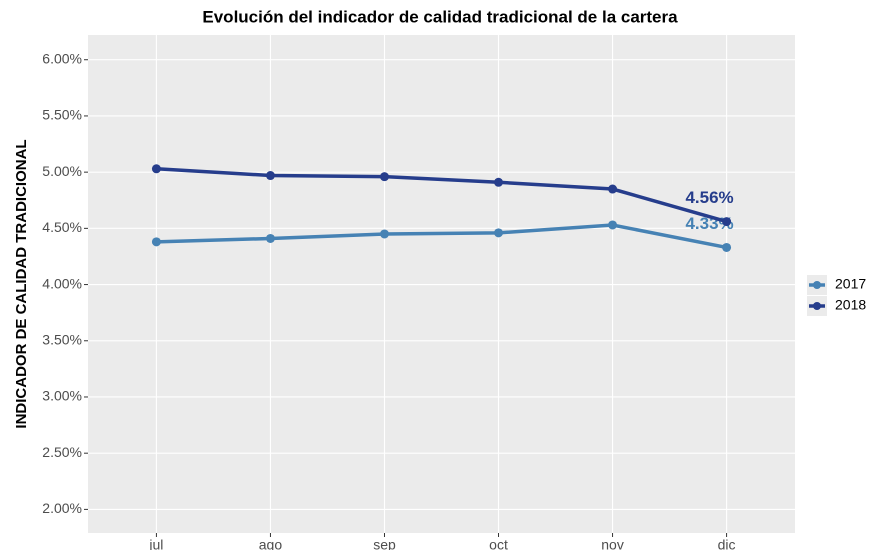 Image resolution: width=879 pixels, height=550 pixels. Describe the element at coordinates (62, 339) in the screenshot. I see `y-tick-label: 3.50%` at that location.